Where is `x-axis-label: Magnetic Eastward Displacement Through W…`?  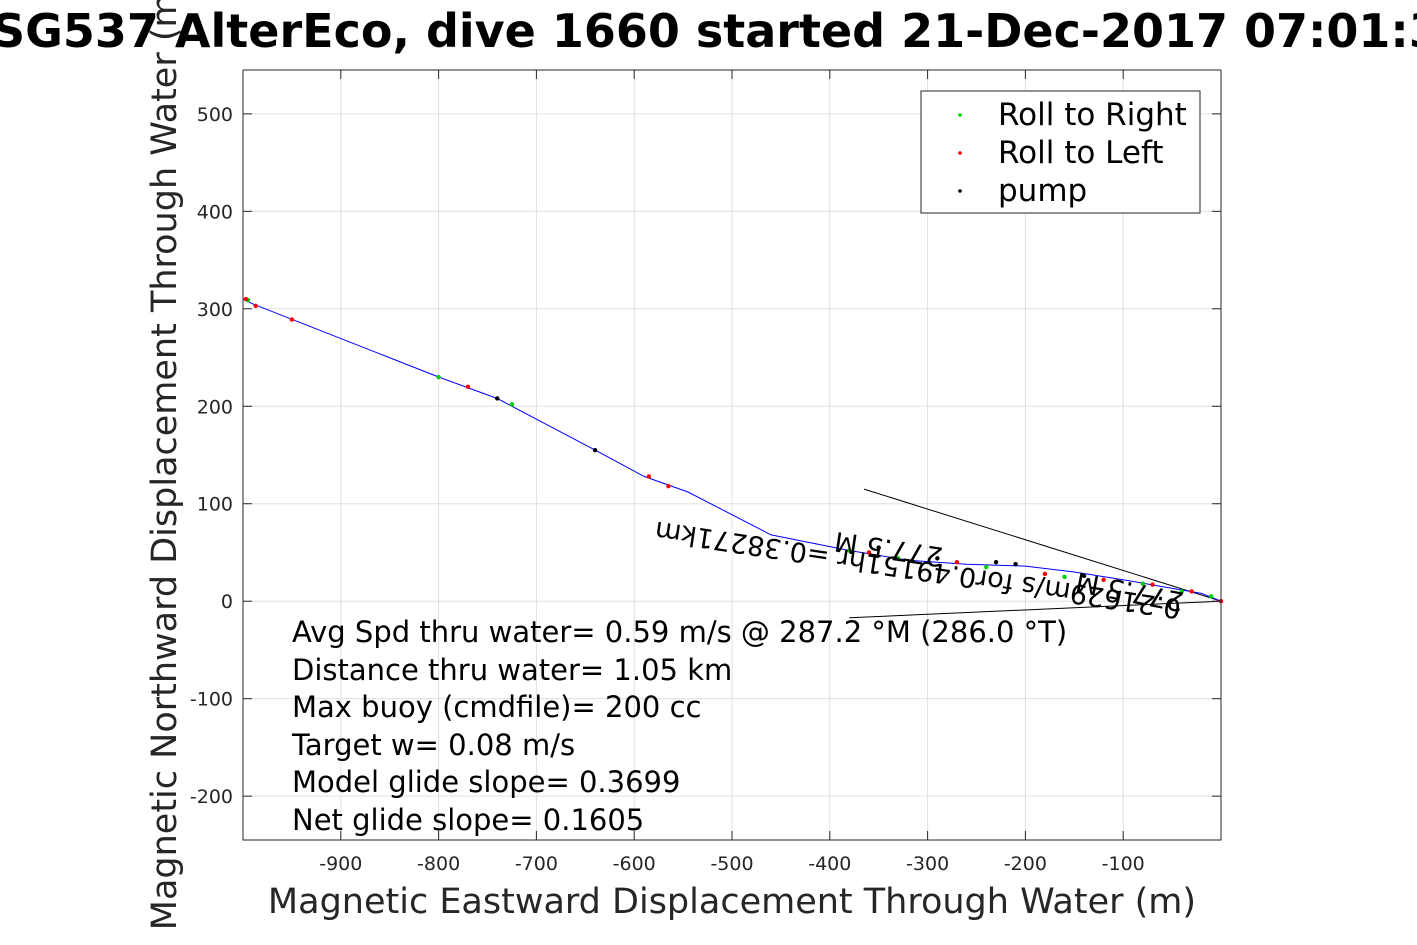
x-axis-label: Magnetic Eastward Displacement Through W… is located at coordinates (732, 902).